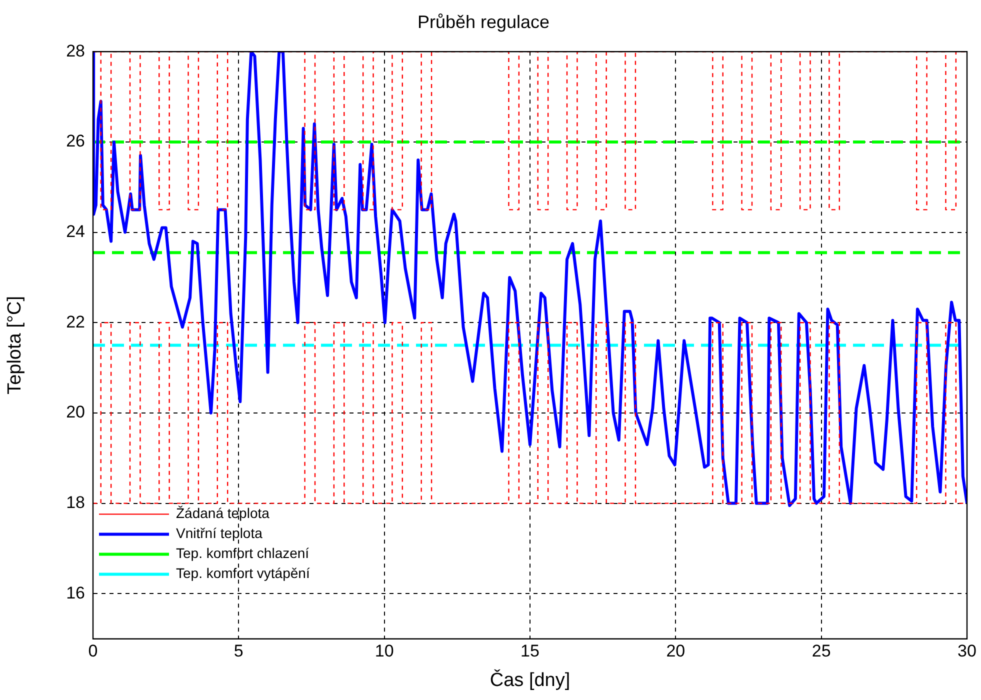  What do you see at coordinates (93, 651) in the screenshot?
I see `x-tick-label: 0` at bounding box center [93, 651].